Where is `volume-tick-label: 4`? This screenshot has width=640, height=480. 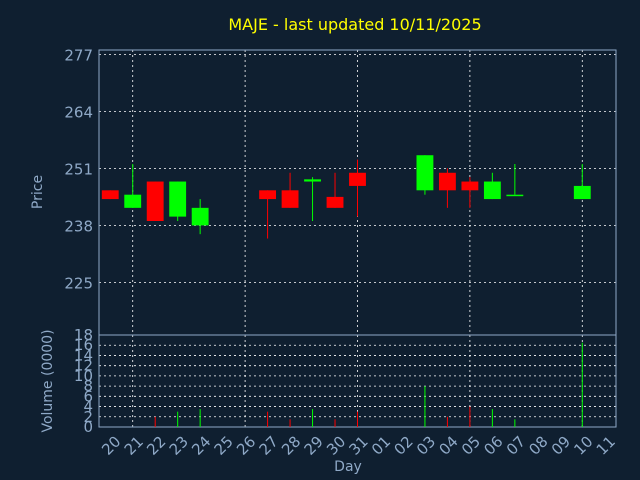
volume-tick-label: 4 is located at coordinates (88, 407).